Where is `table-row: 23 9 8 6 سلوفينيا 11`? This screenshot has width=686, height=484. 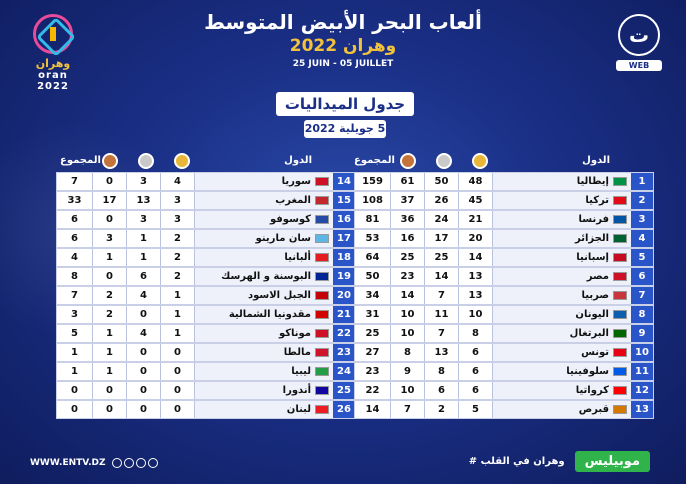 table-row: 23 9 8 6 سلوفينيا 11 is located at coordinates (504, 371).